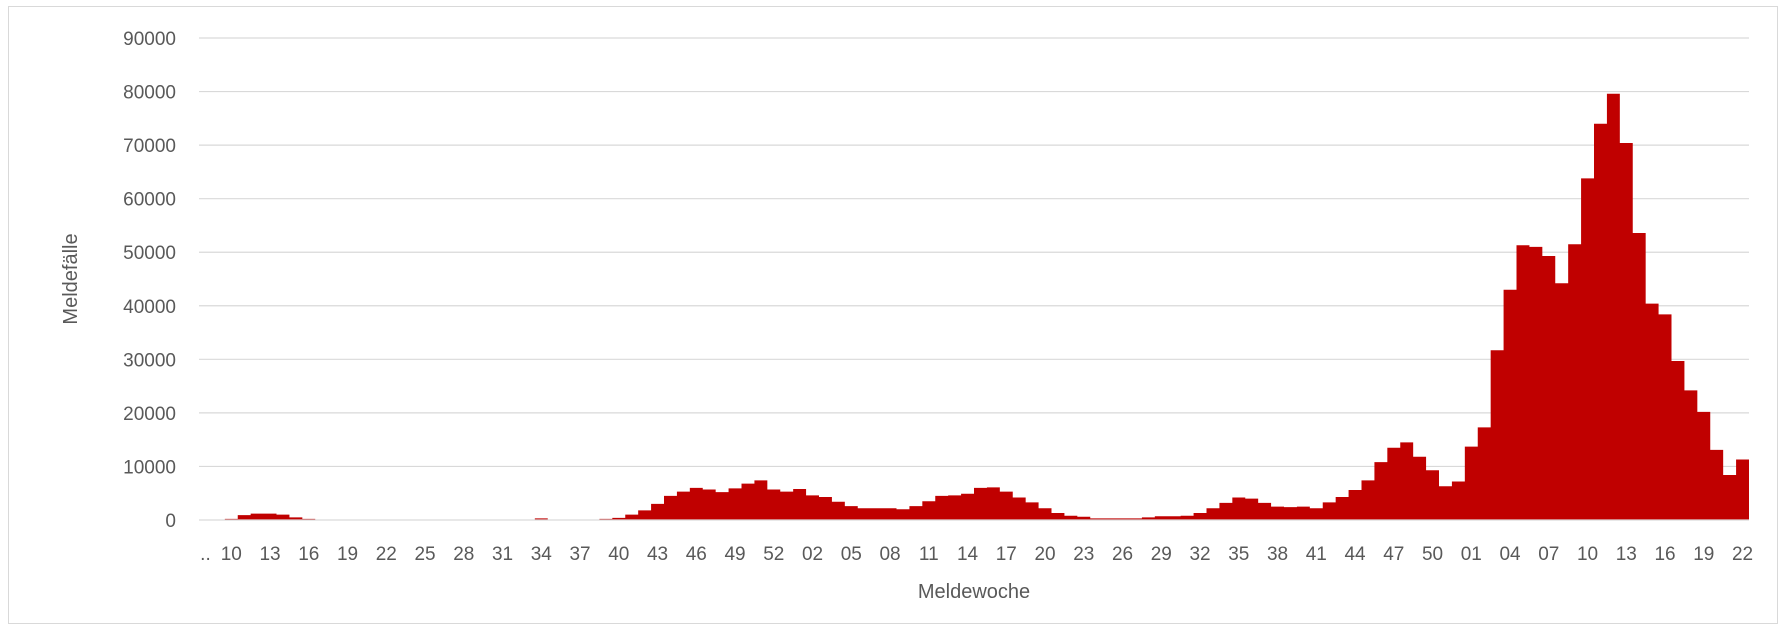 The width and height of the screenshot is (1787, 631). Describe the element at coordinates (929, 554) in the screenshot. I see `x-tick-label: 11` at that location.